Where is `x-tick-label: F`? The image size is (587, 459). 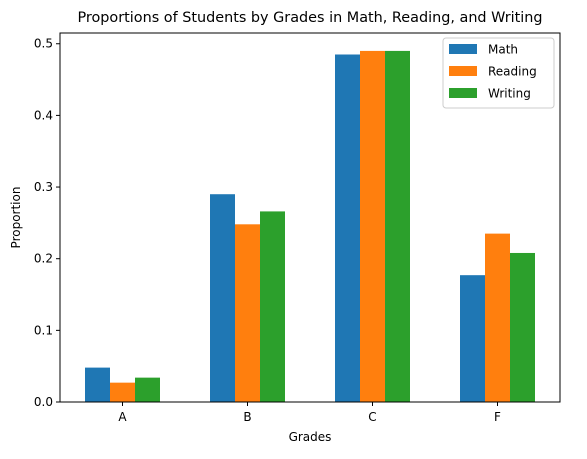 x-tick-label: F is located at coordinates (497, 417).